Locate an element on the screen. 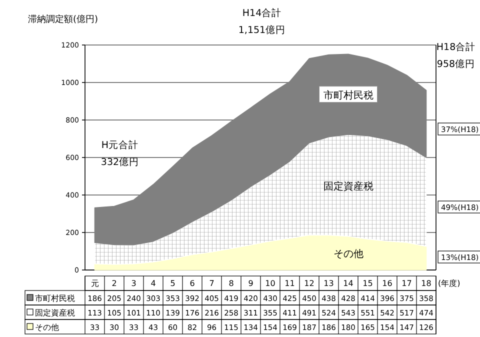 This screenshot has width=480, height=337. x-tick-label: 元 is located at coordinates (94, 283).